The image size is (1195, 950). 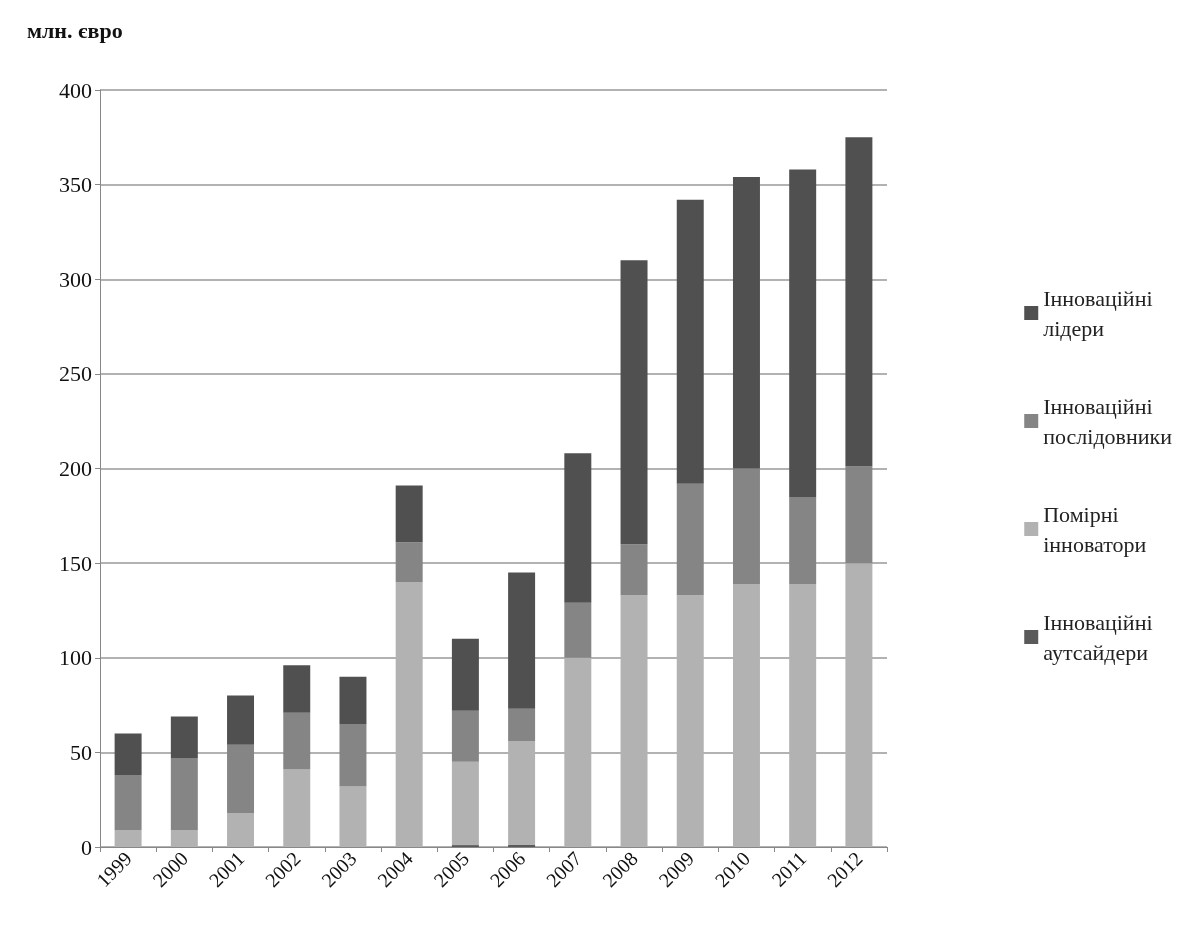 What do you see at coordinates (75, 563) in the screenshot?
I see `y-tick-label: 150` at bounding box center [75, 563].